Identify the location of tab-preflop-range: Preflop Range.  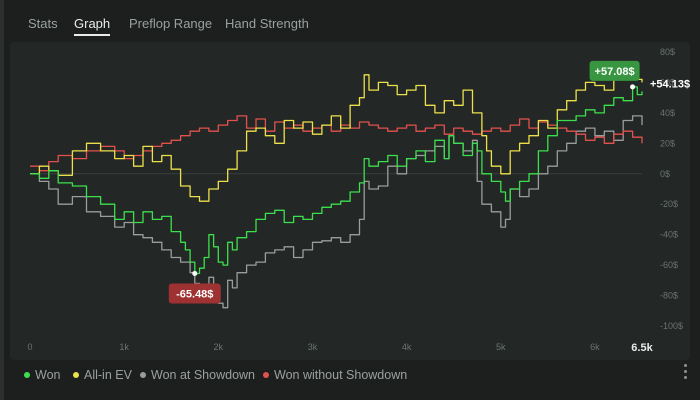
(171, 23).